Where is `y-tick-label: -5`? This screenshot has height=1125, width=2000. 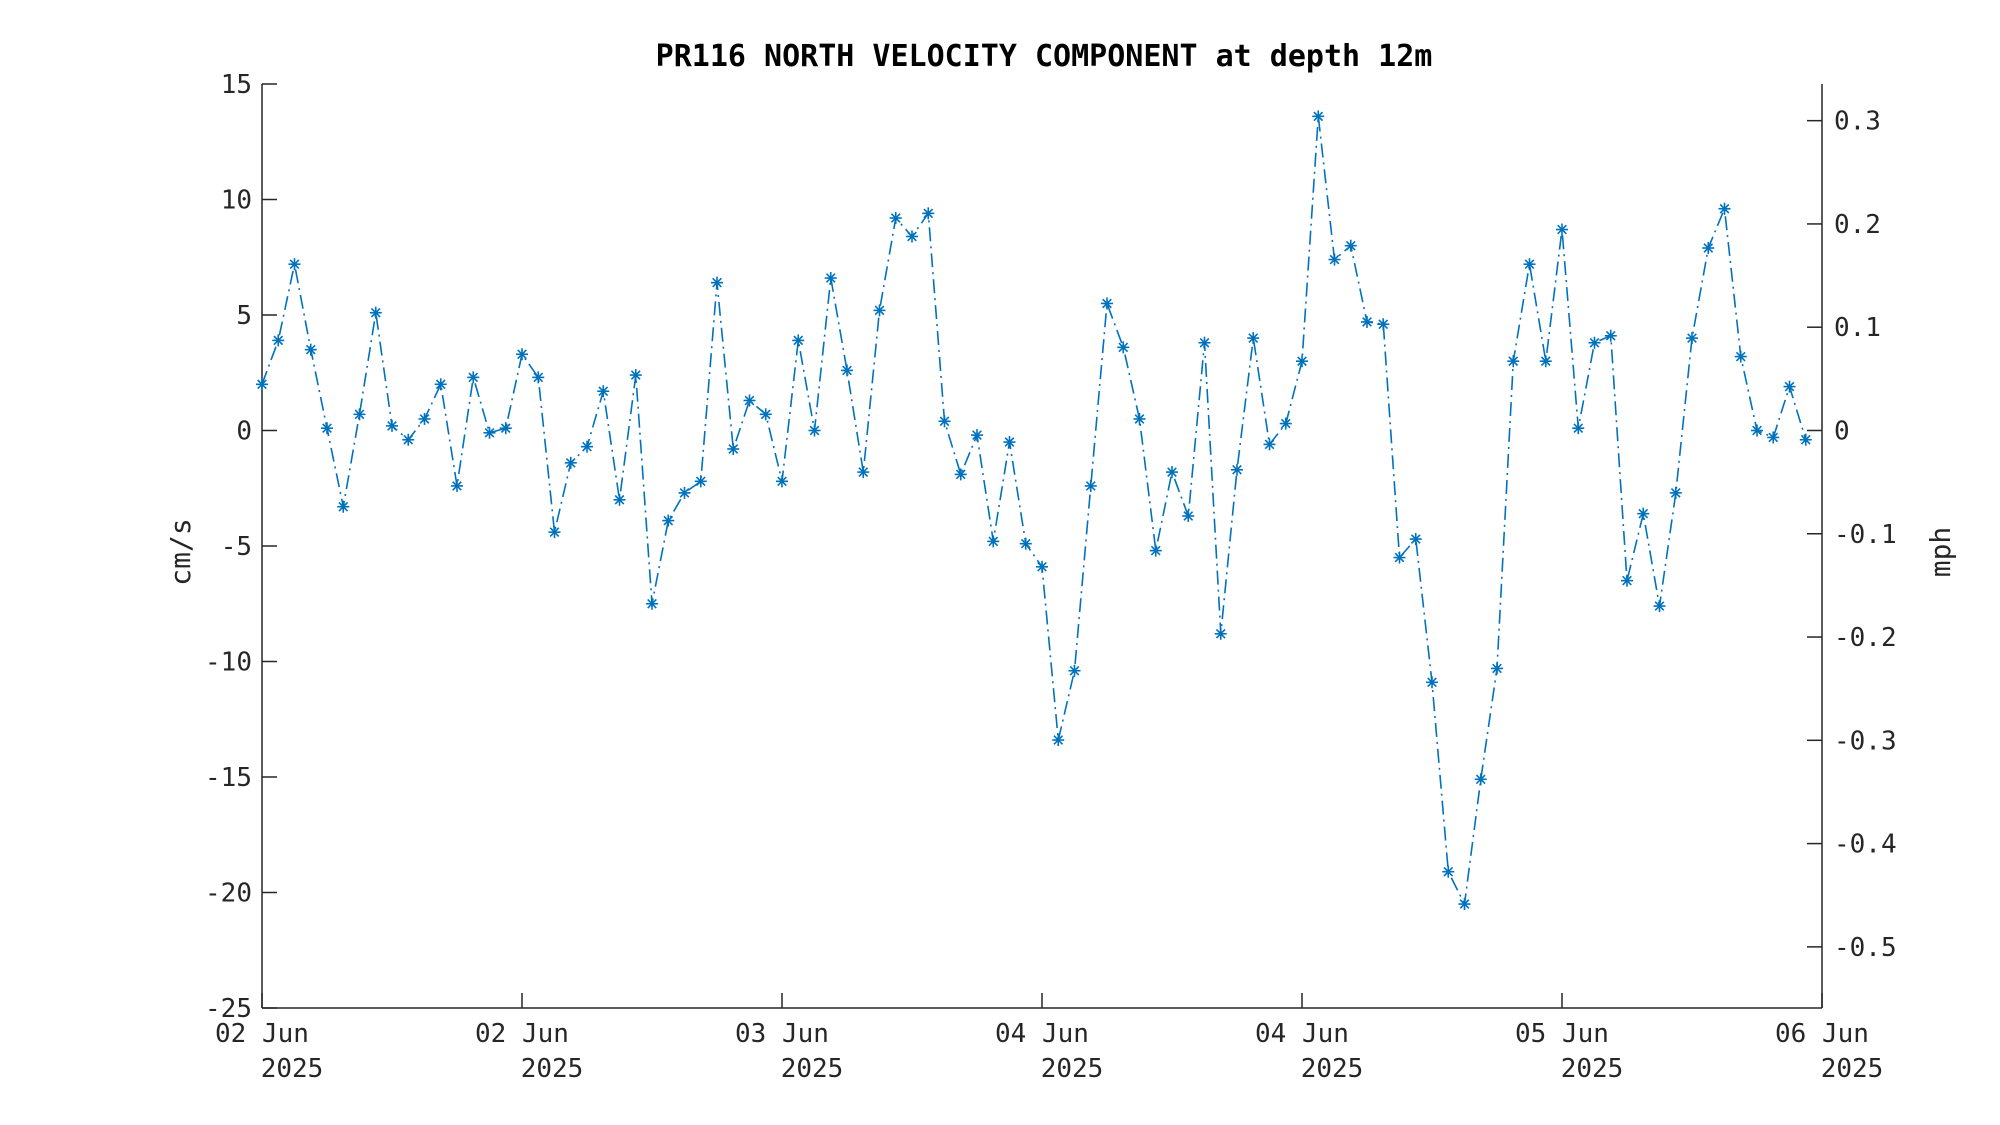
y-tick-label: -5 is located at coordinates (236, 547).